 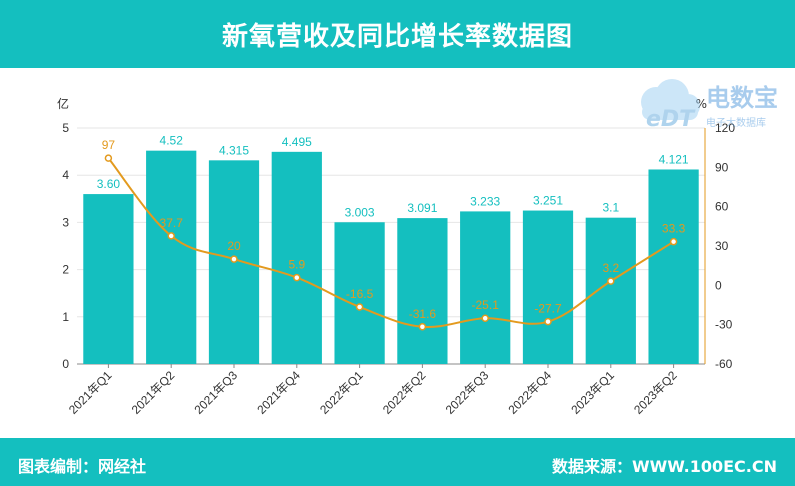 I want to click on growth-value-label: 97, so click(x=109, y=145).